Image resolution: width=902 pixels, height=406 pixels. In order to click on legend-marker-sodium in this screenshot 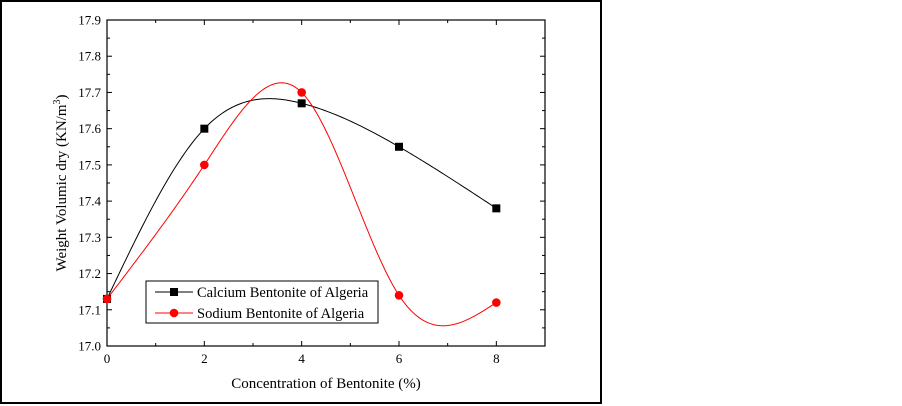, I will do `click(174, 313)`.